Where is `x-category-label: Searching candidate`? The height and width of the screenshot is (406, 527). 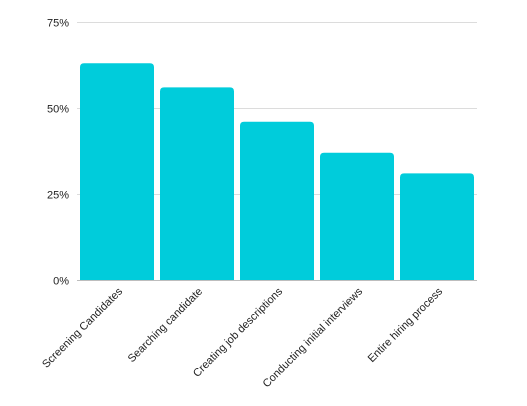 x-category-label: Searching candidate is located at coordinates (165, 325).